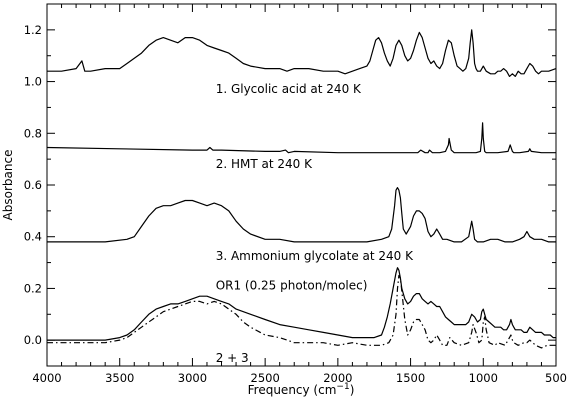 The height and width of the screenshot is (402, 567). What do you see at coordinates (33, 340) in the screenshot?
I see `y-tick-label: 0.0` at bounding box center [33, 340].